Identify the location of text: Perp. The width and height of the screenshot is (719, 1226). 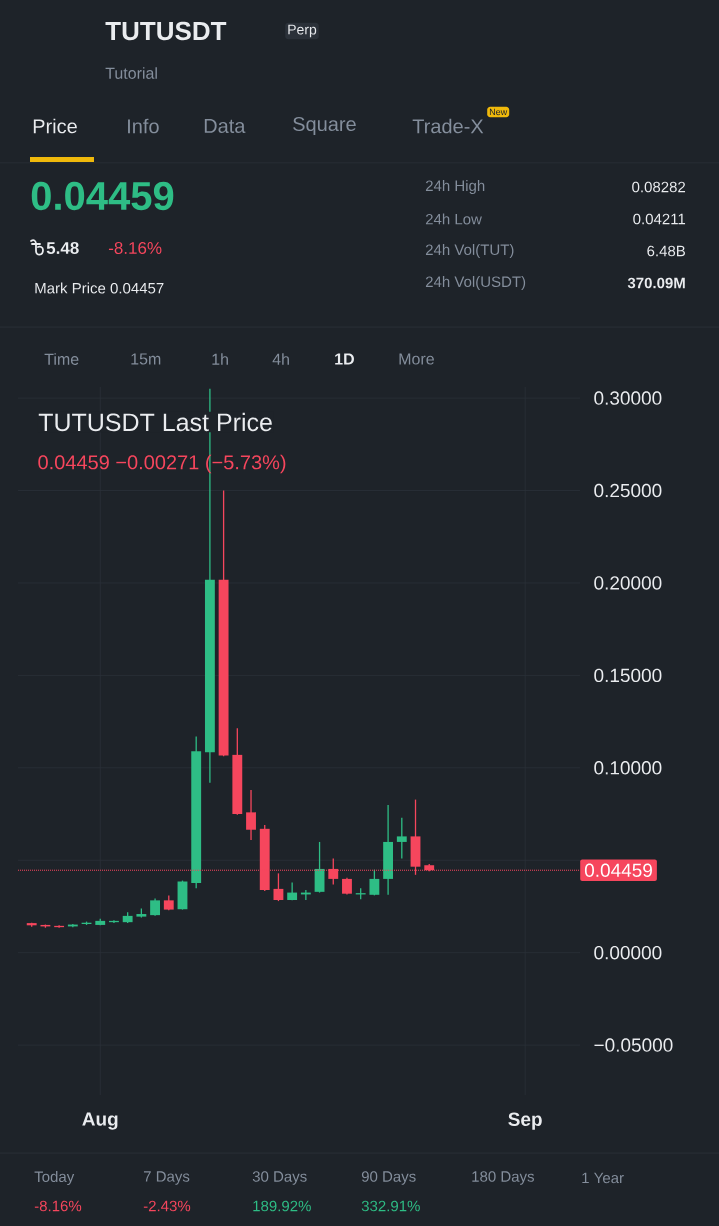
(302, 31).